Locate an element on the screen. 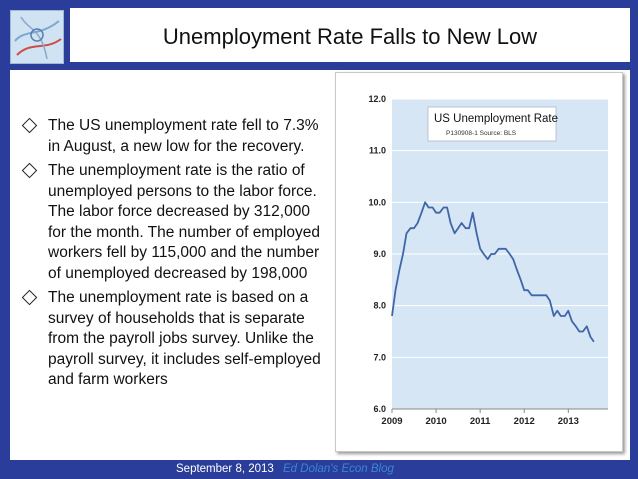 This screenshot has height=479, width=638. chart-title: US Unemployment Rate is located at coordinates (496, 119).